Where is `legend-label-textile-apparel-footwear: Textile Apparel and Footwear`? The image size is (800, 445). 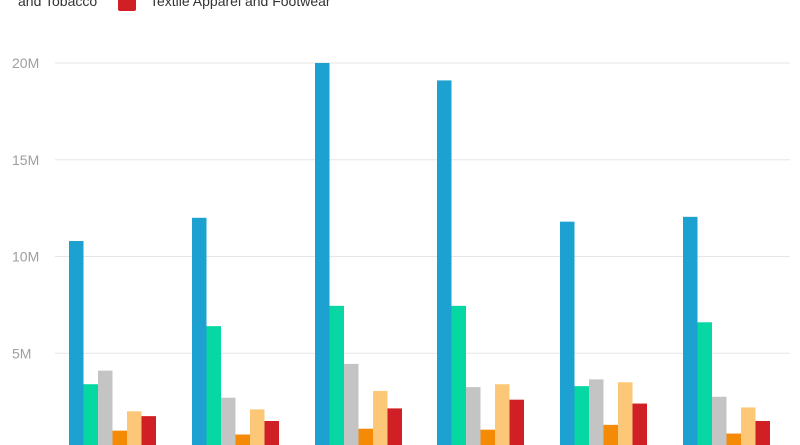 legend-label-textile-apparel-footwear: Textile Apparel and Footwear is located at coordinates (240, 4).